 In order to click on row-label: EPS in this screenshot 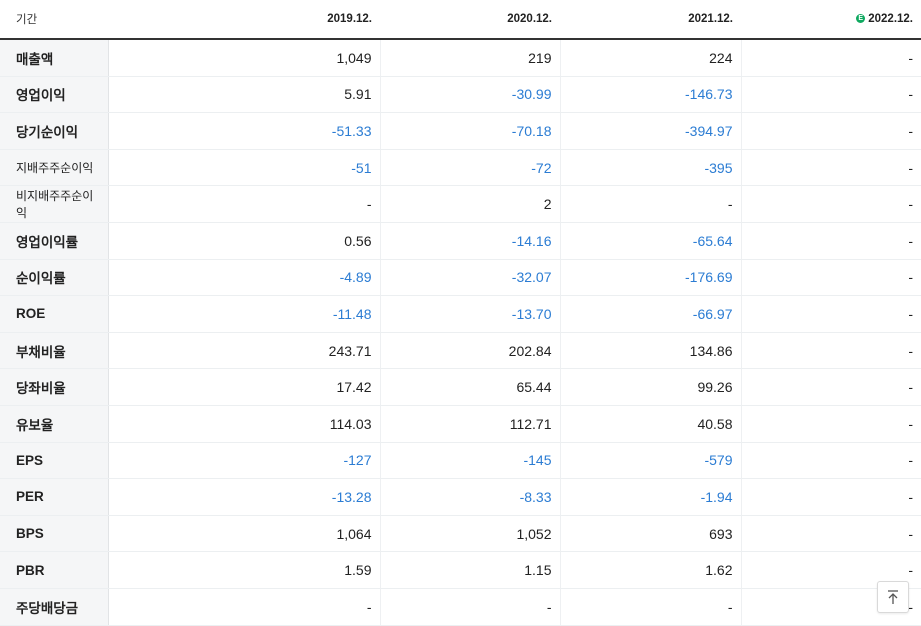, I will do `click(54, 460)`.